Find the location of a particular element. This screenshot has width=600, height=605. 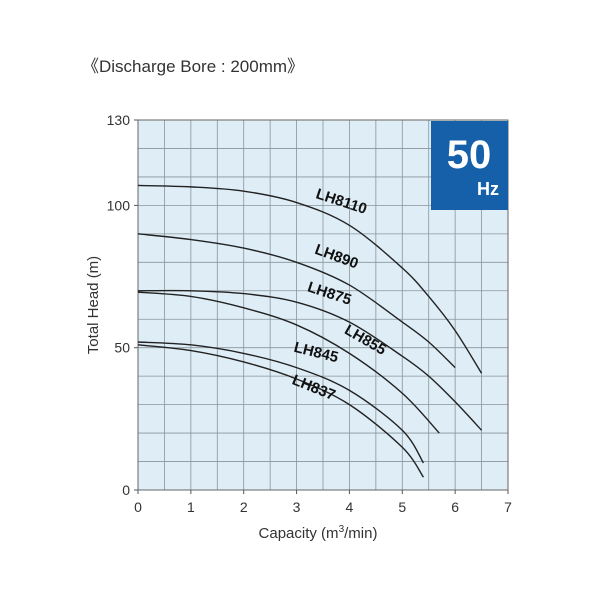

x-tick-label: 5 is located at coordinates (402, 507).